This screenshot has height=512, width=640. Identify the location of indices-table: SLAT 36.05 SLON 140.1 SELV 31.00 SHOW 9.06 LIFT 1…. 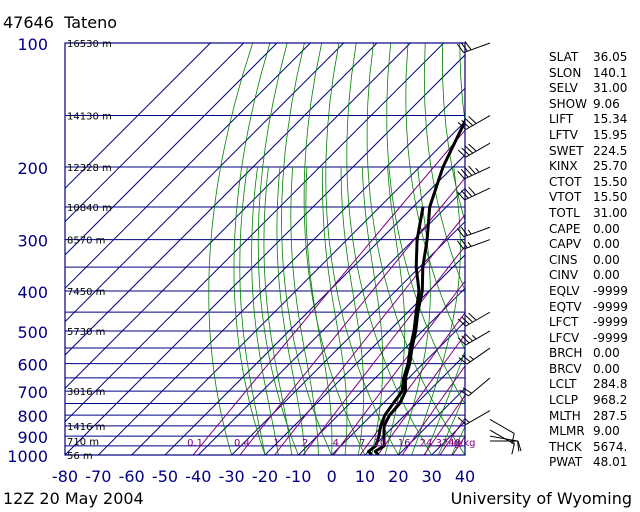
(588, 260).